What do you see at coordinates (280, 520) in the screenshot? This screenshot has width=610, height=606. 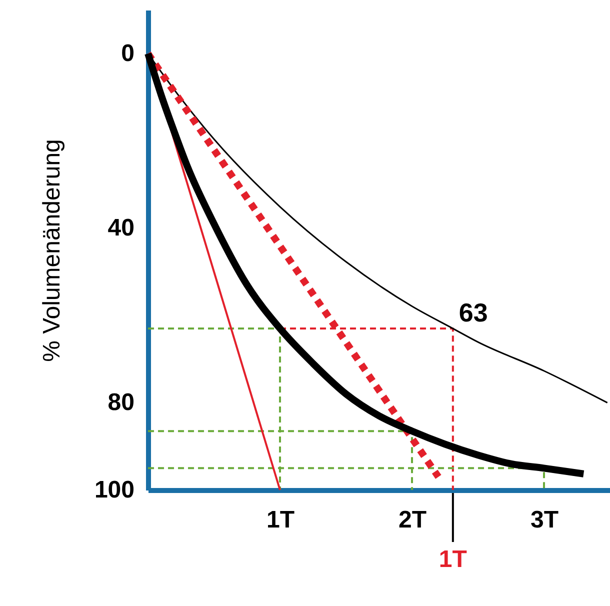 I see `x-tick-label: 1T` at bounding box center [280, 520].